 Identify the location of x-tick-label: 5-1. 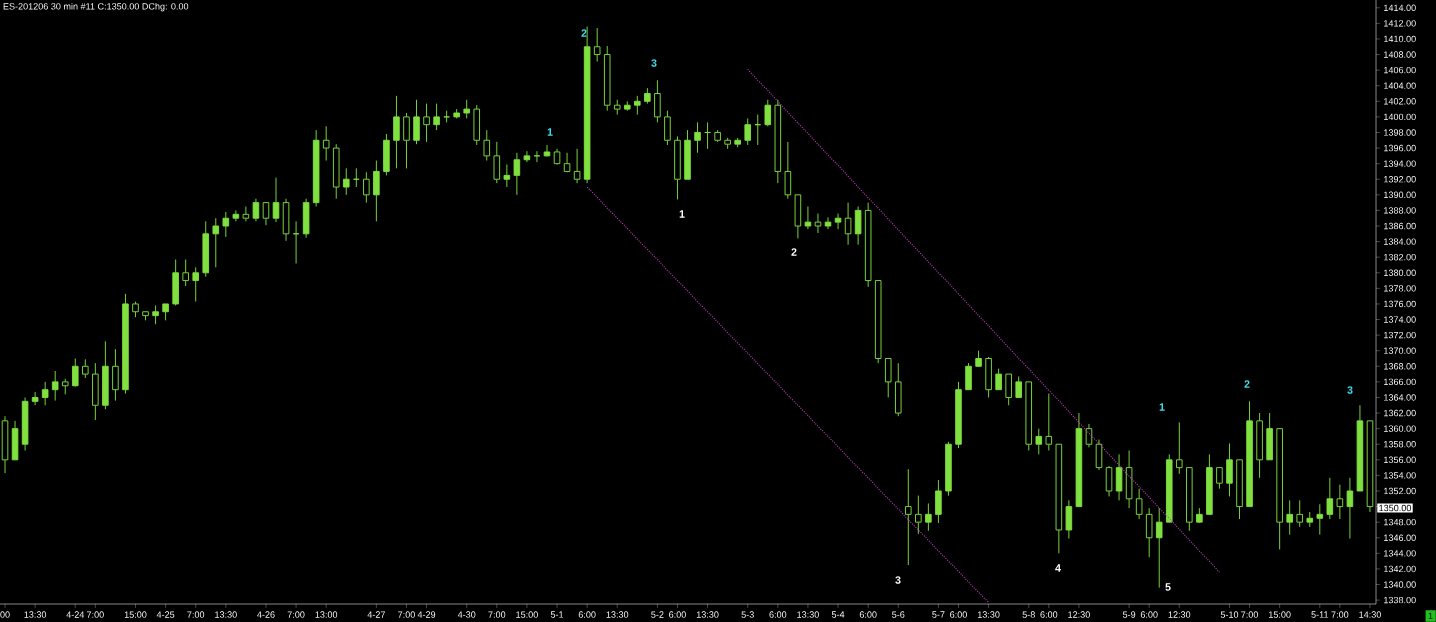
(557, 614).